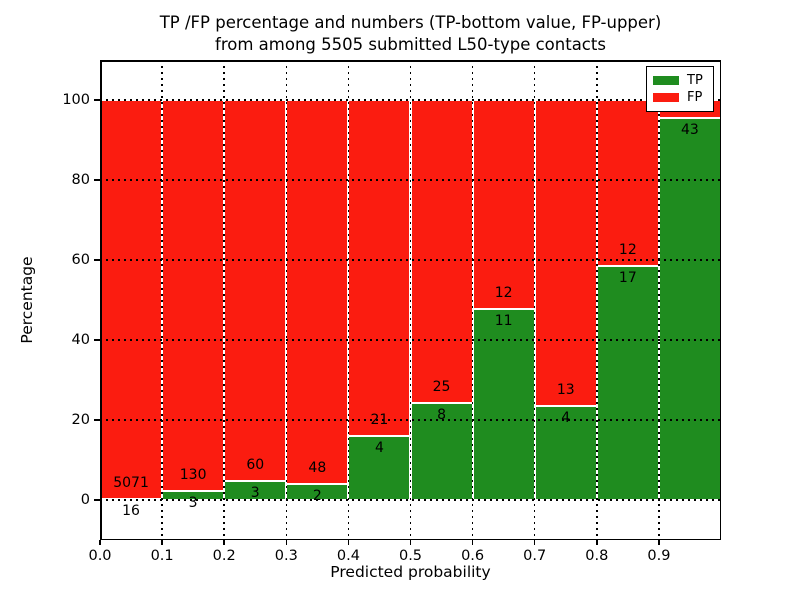 This screenshot has height=600, width=800. What do you see at coordinates (80, 180) in the screenshot?
I see `y-tick-label: 80` at bounding box center [80, 180].